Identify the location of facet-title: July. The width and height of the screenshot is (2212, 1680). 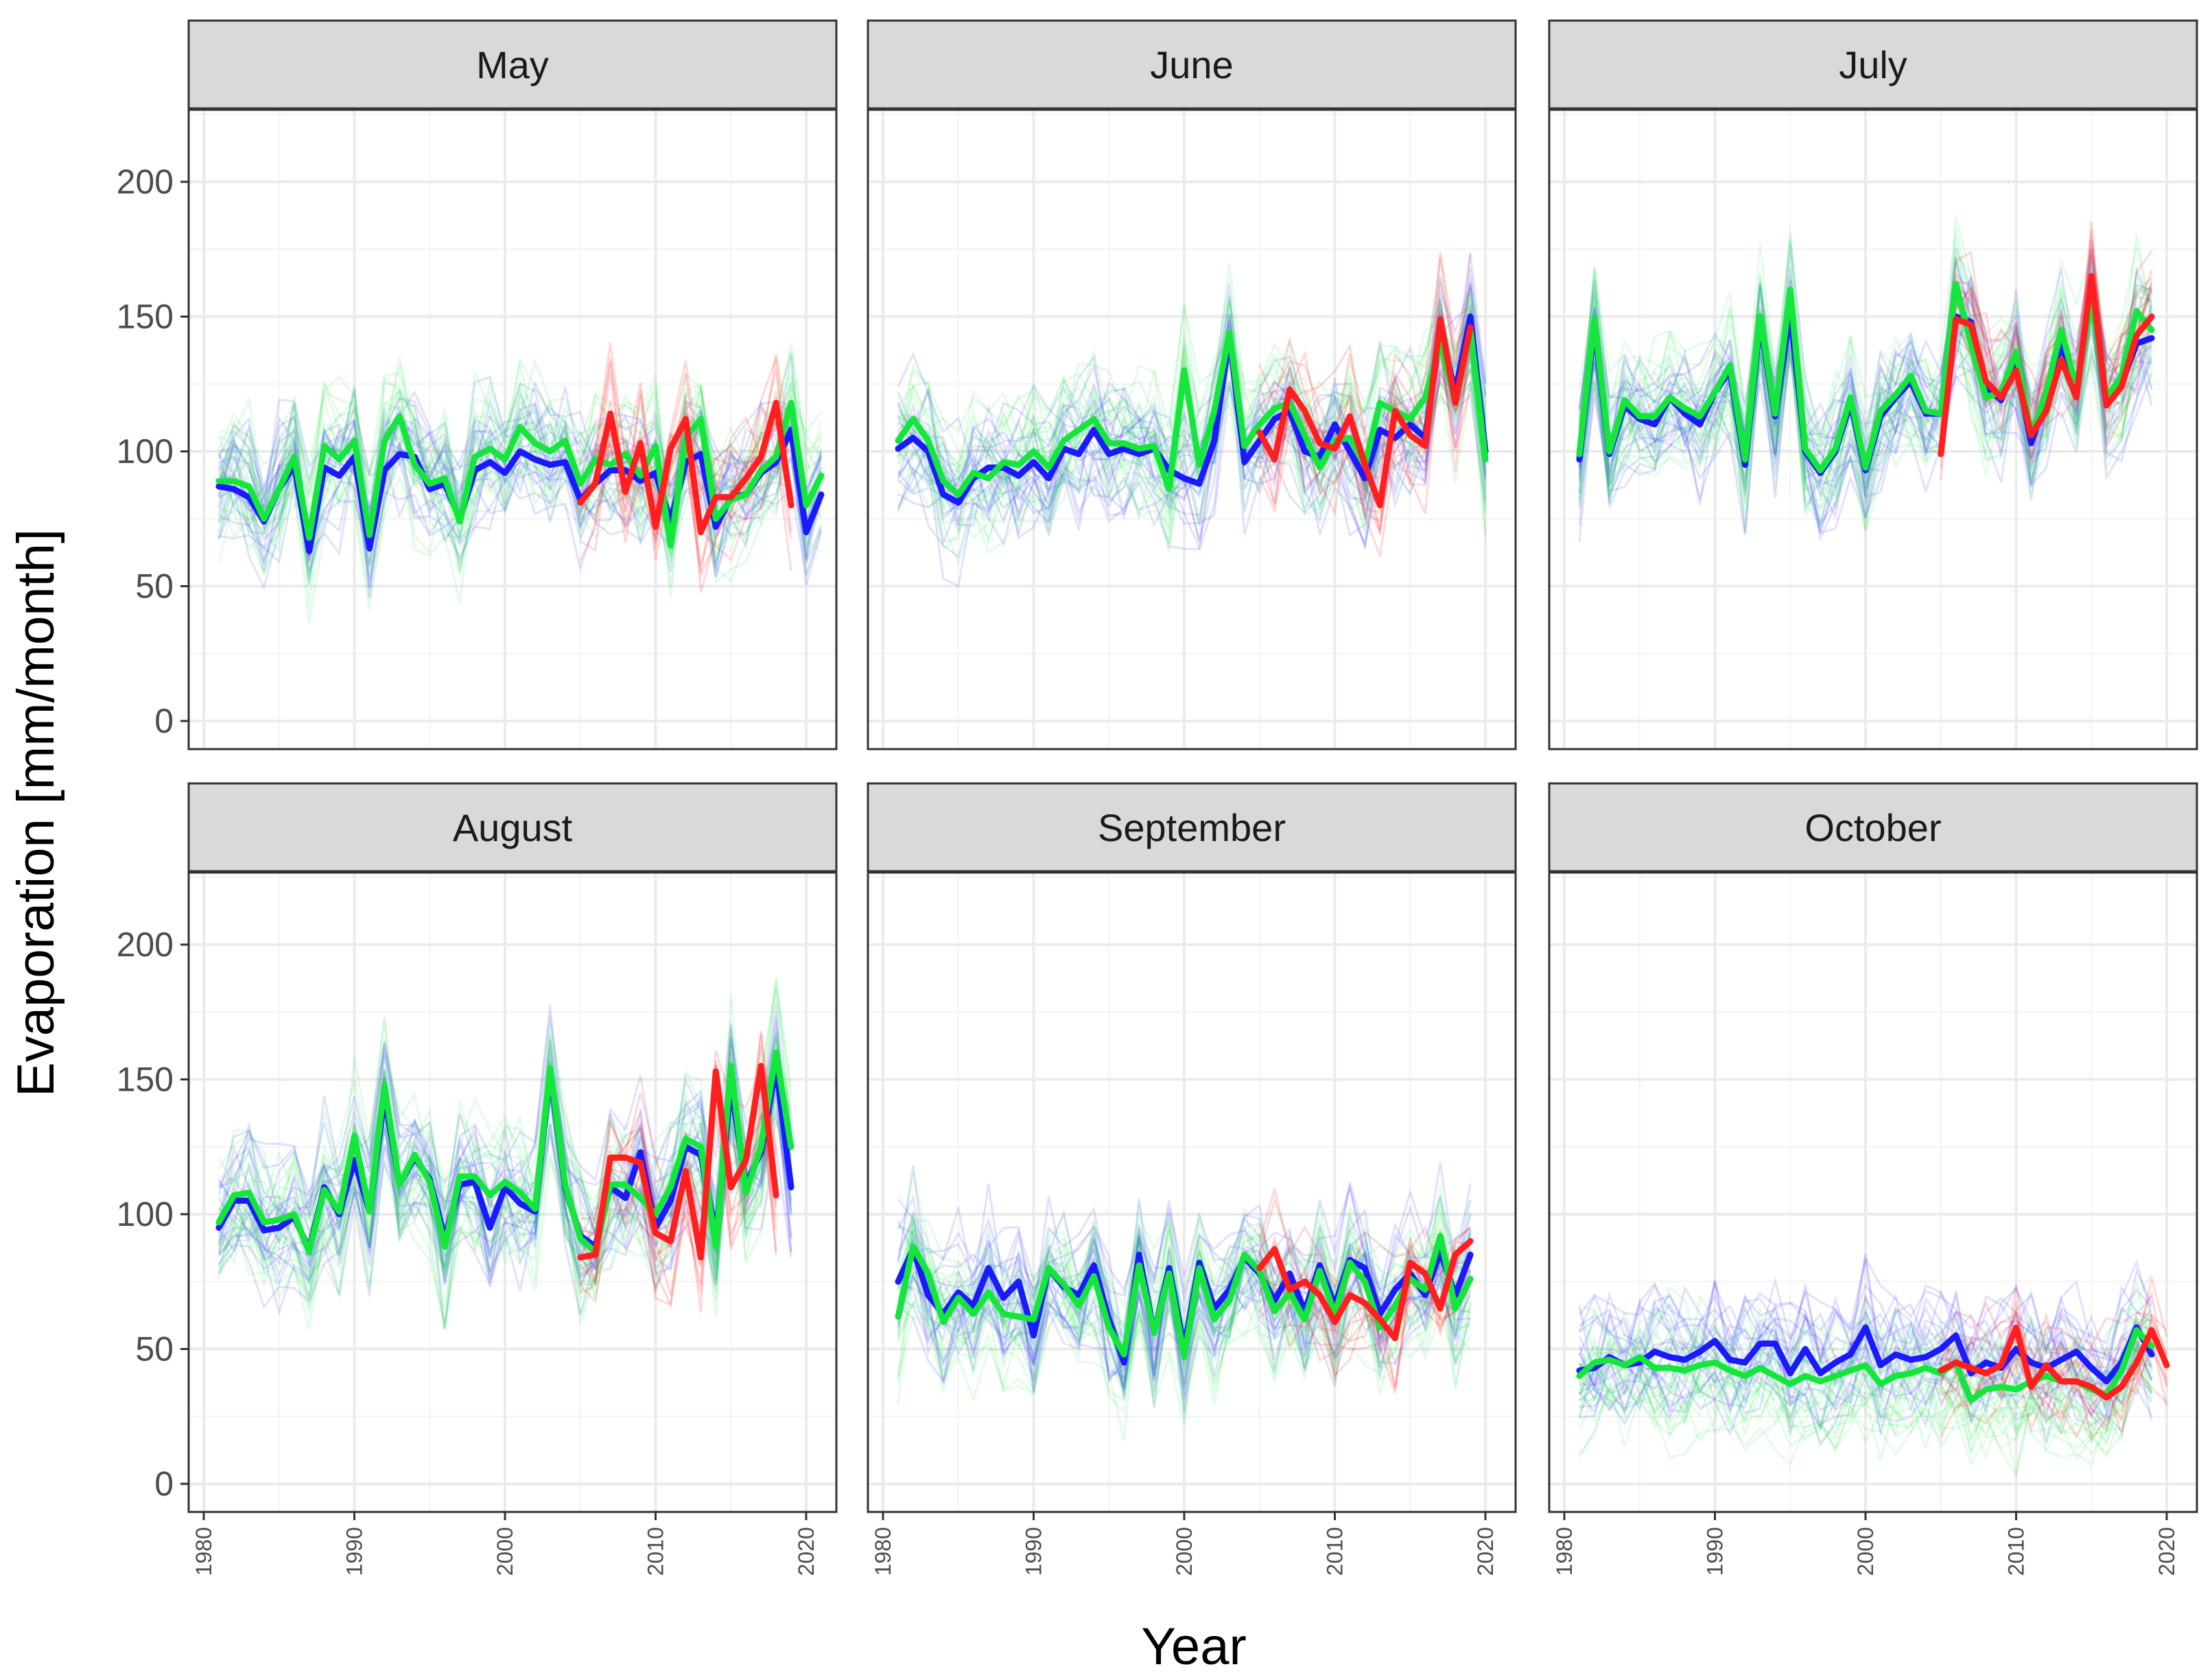
(1873, 64).